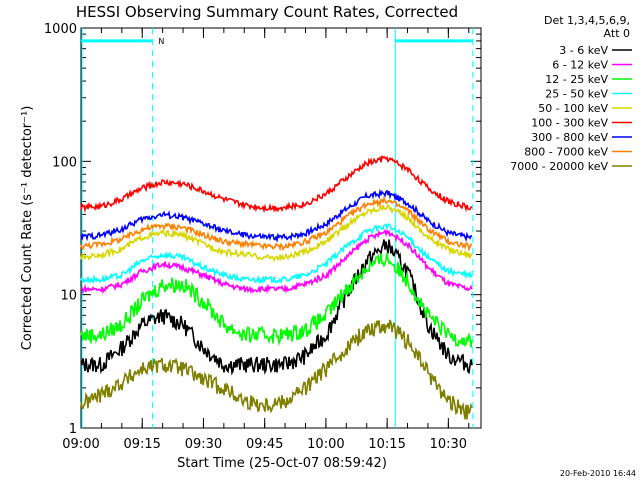  What do you see at coordinates (580, 65) in the screenshot?
I see `legend-label: 6 - 12 keV` at bounding box center [580, 65].